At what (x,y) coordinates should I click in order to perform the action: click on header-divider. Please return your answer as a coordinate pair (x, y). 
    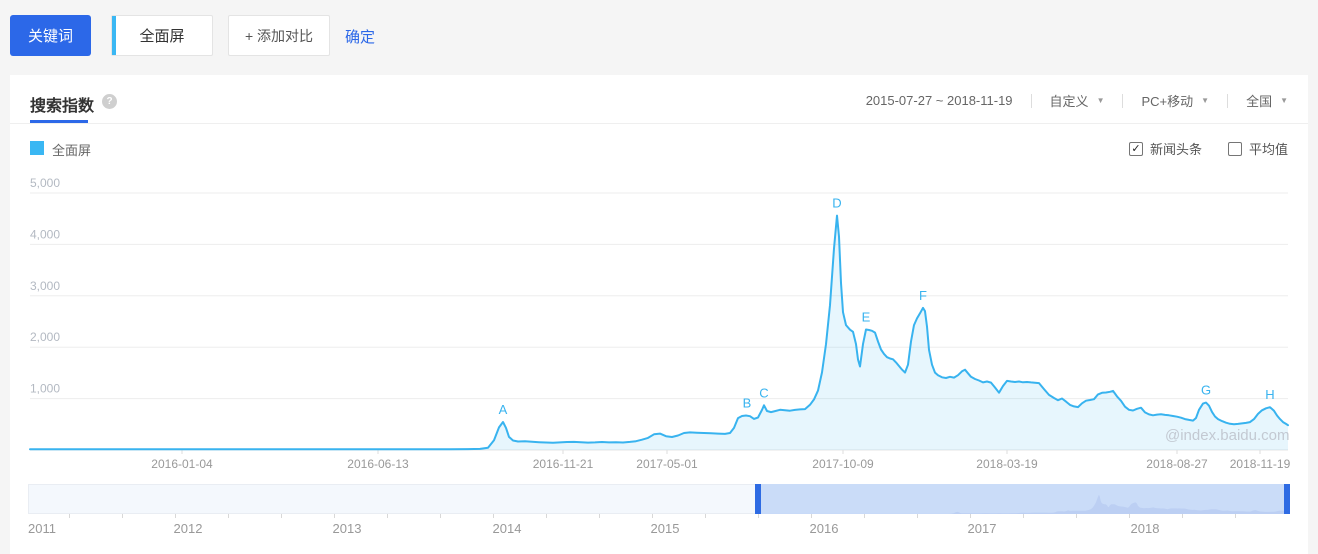
    Looking at the image, I should click on (659, 123).